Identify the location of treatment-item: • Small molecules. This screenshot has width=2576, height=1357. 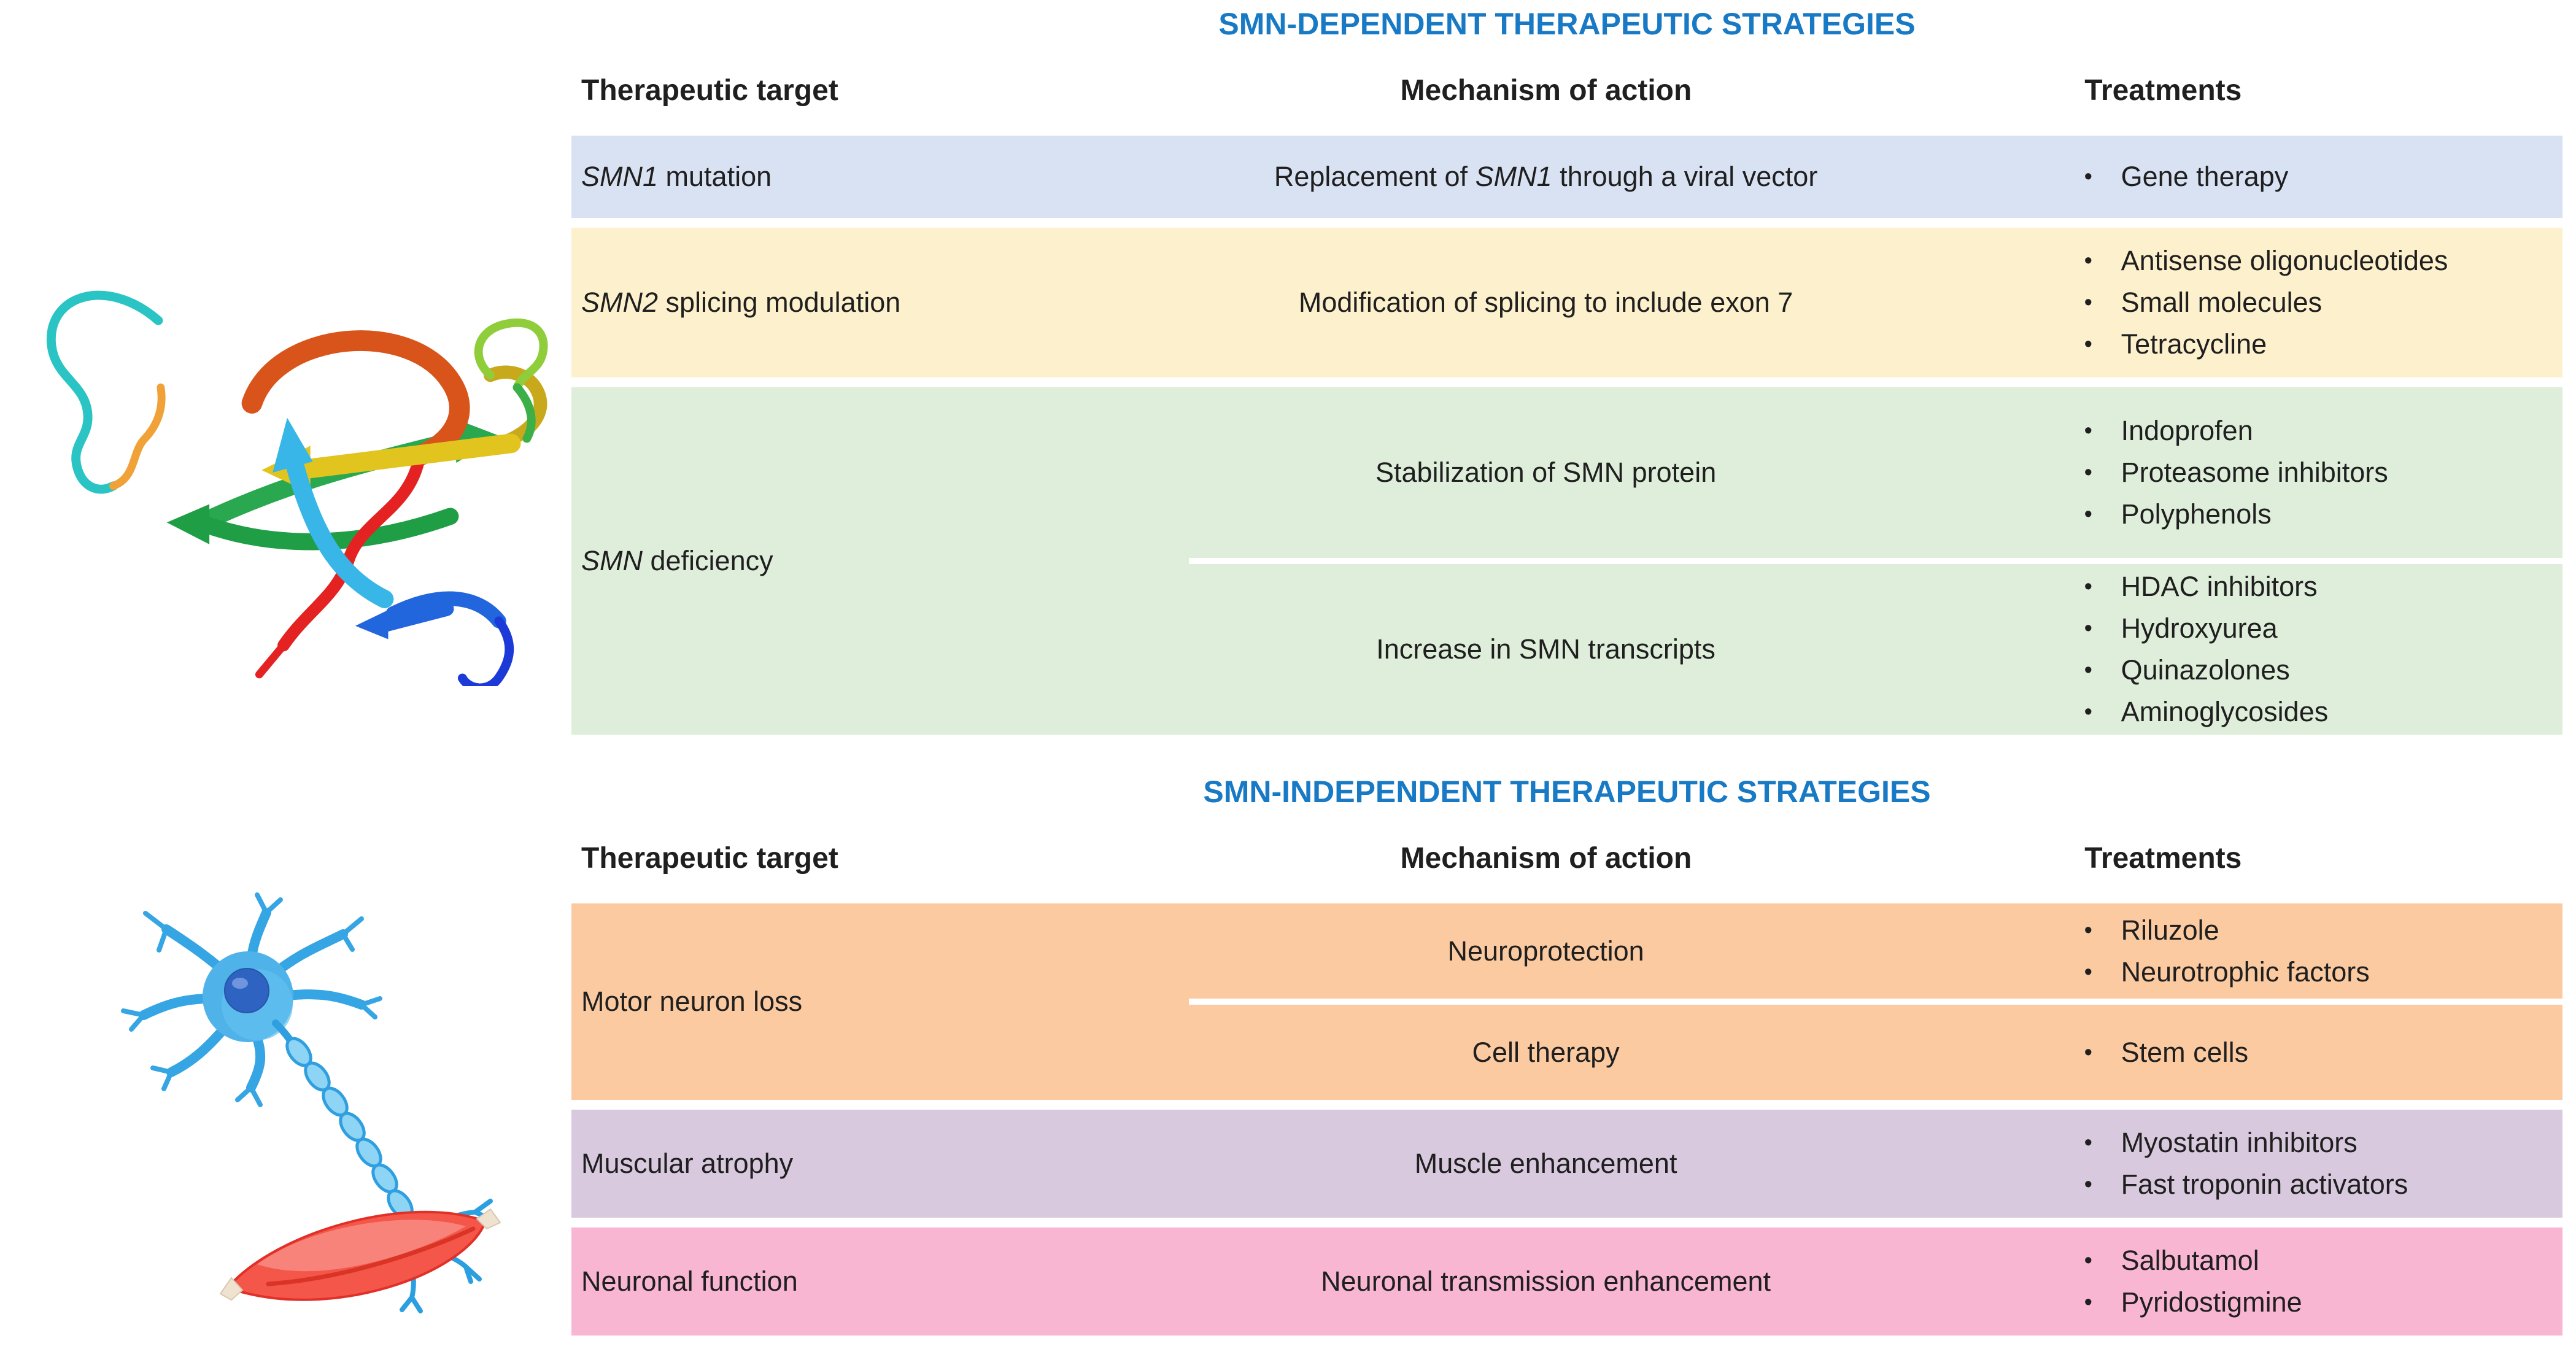
(2266, 302).